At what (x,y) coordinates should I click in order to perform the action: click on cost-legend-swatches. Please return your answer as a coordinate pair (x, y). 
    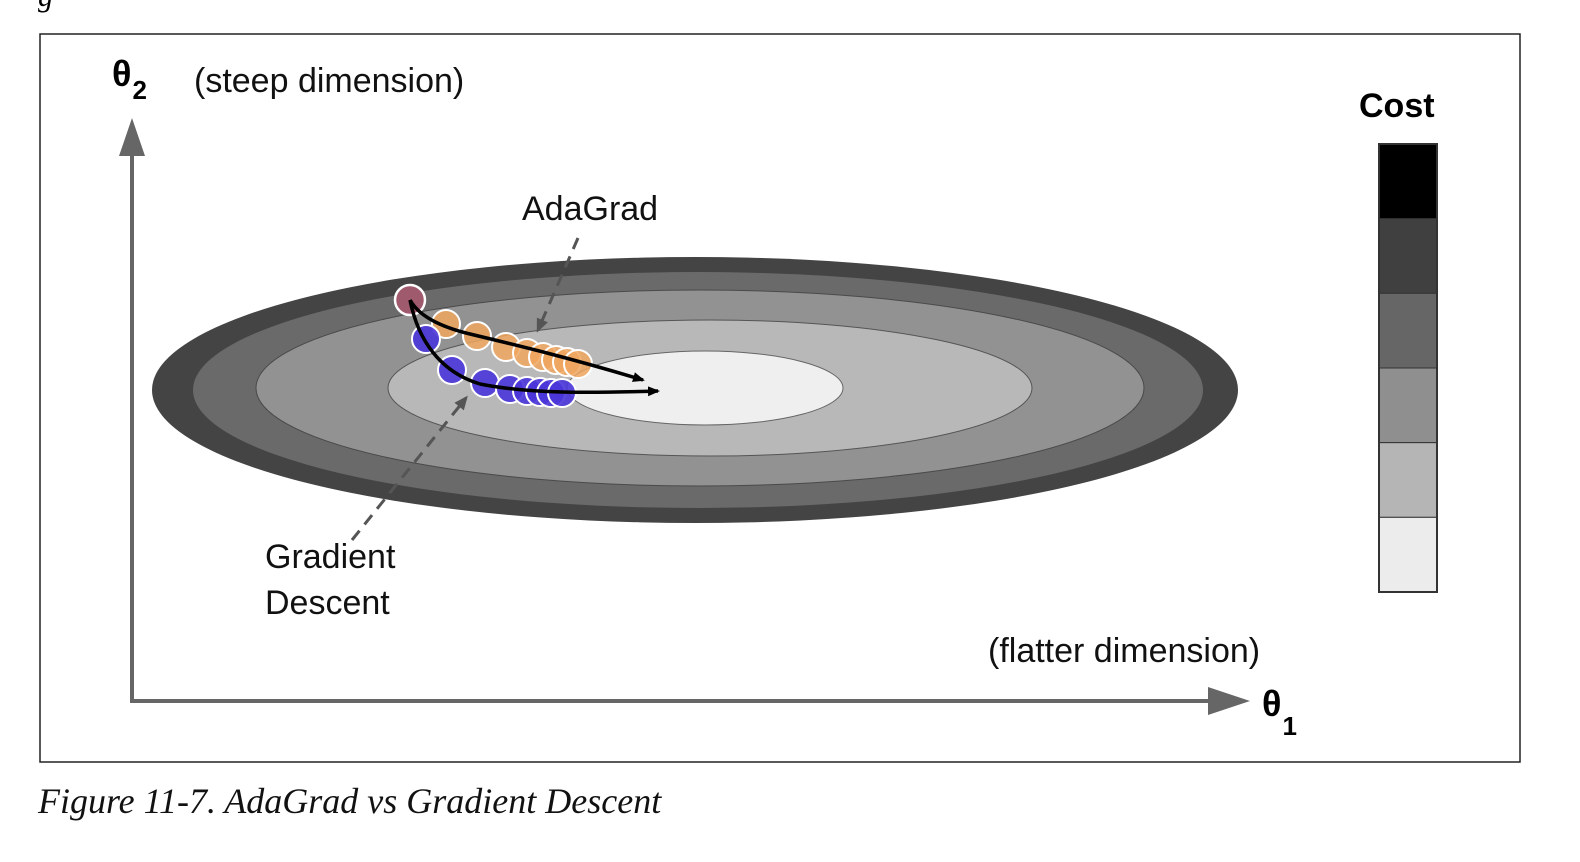
    Looking at the image, I should click on (1408, 368).